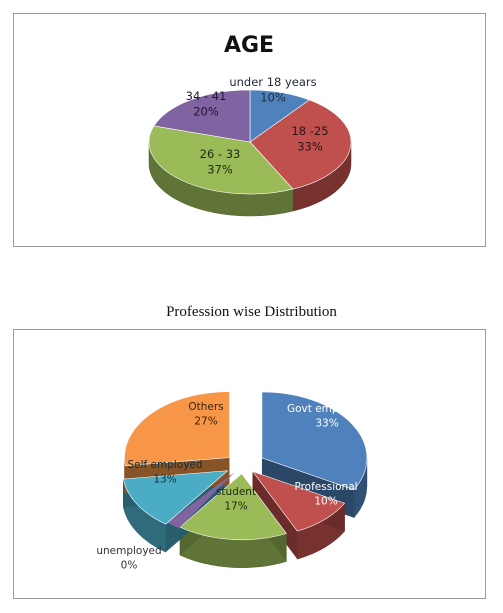 The image size is (503, 613). Describe the element at coordinates (273, 98) in the screenshot. I see `pie-value-under-18-years: 10%` at that location.